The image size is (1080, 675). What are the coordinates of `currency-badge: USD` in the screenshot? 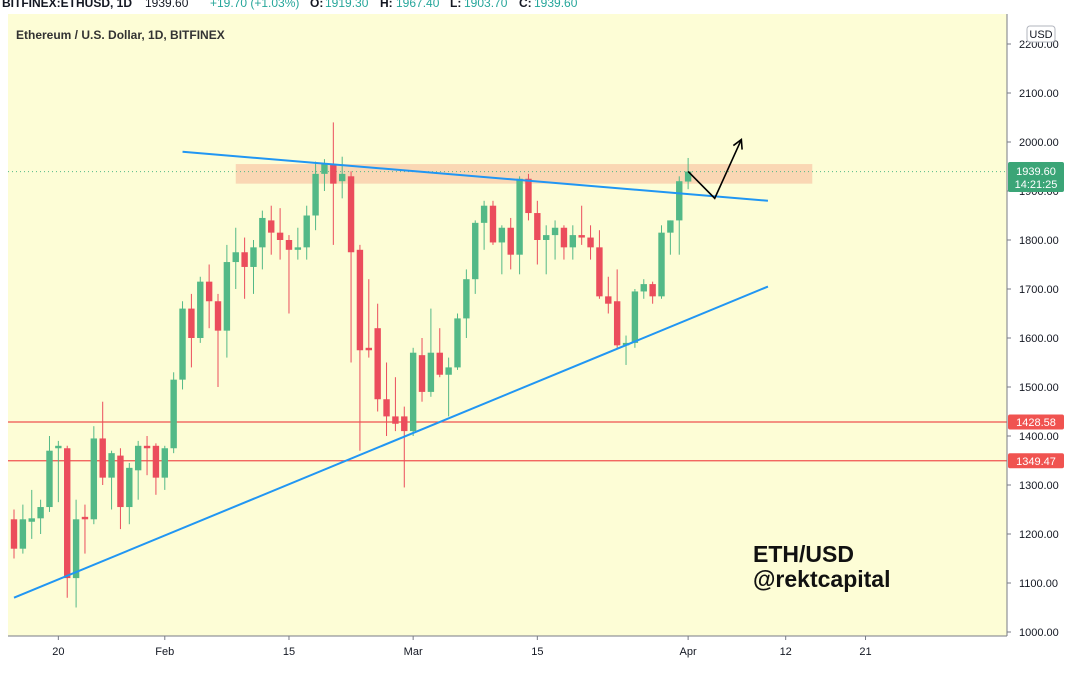 It's located at (1040, 35).